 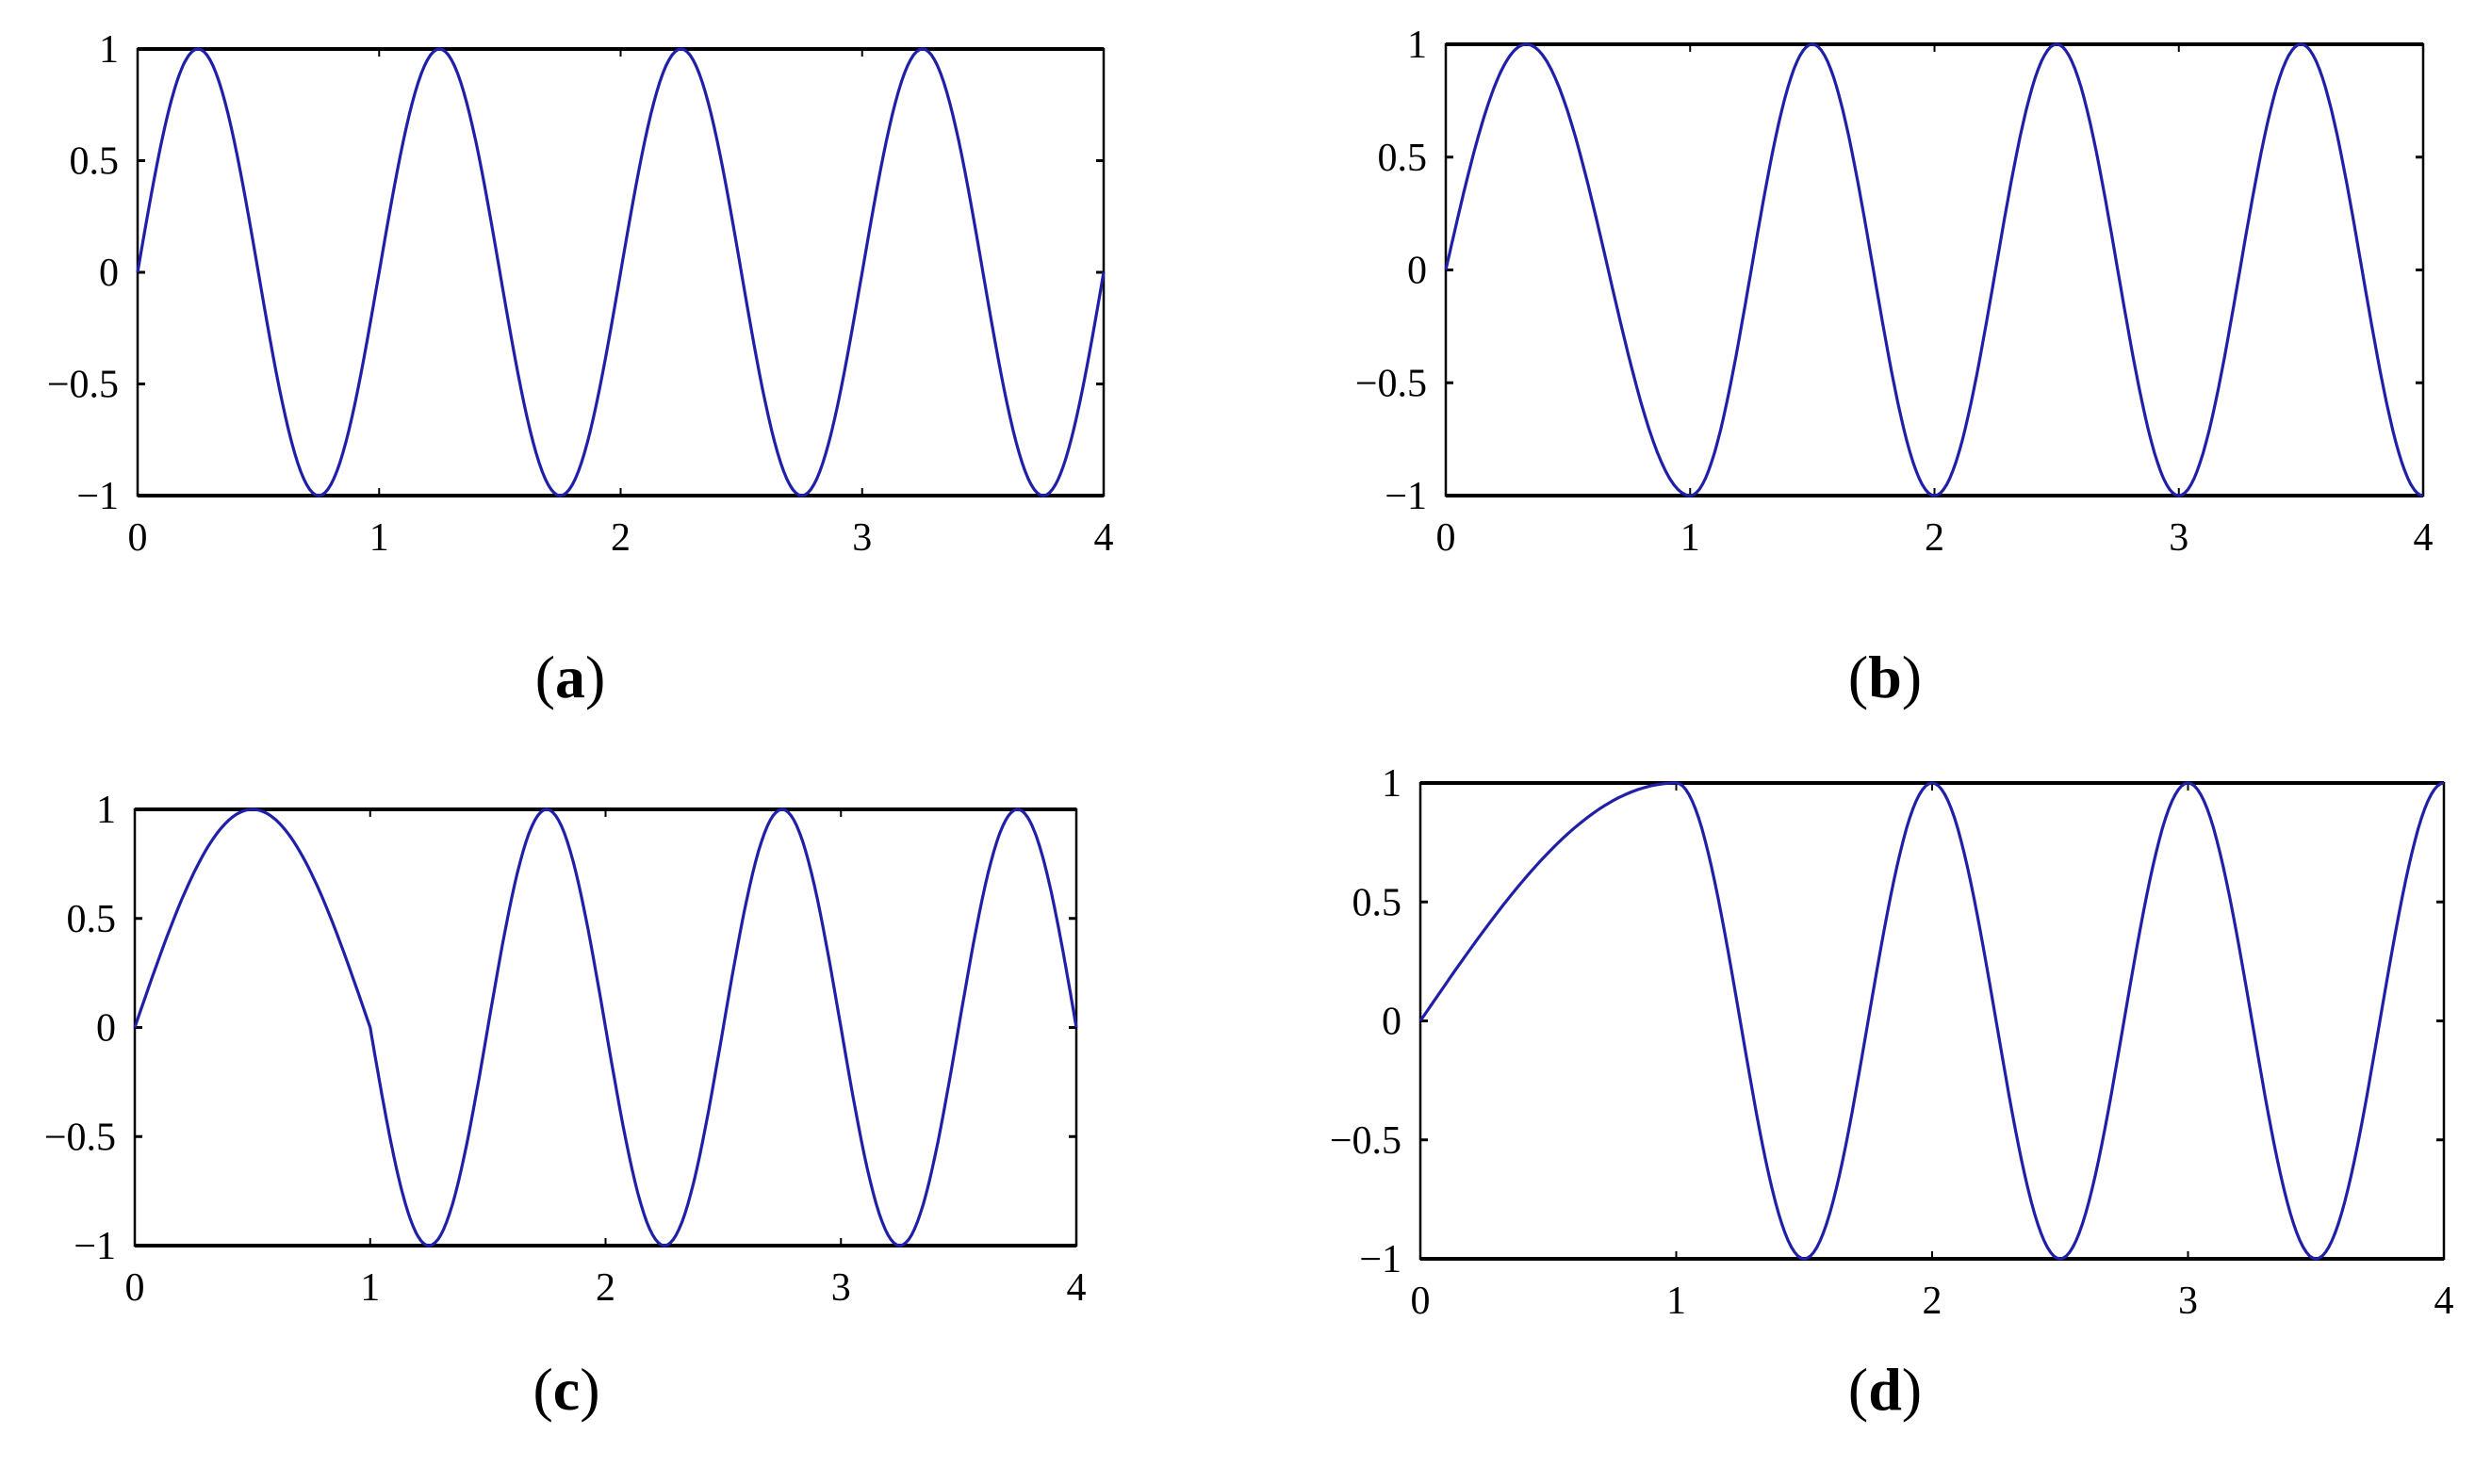 What do you see at coordinates (566, 1389) in the screenshot?
I see `panel-label: (c)` at bounding box center [566, 1389].